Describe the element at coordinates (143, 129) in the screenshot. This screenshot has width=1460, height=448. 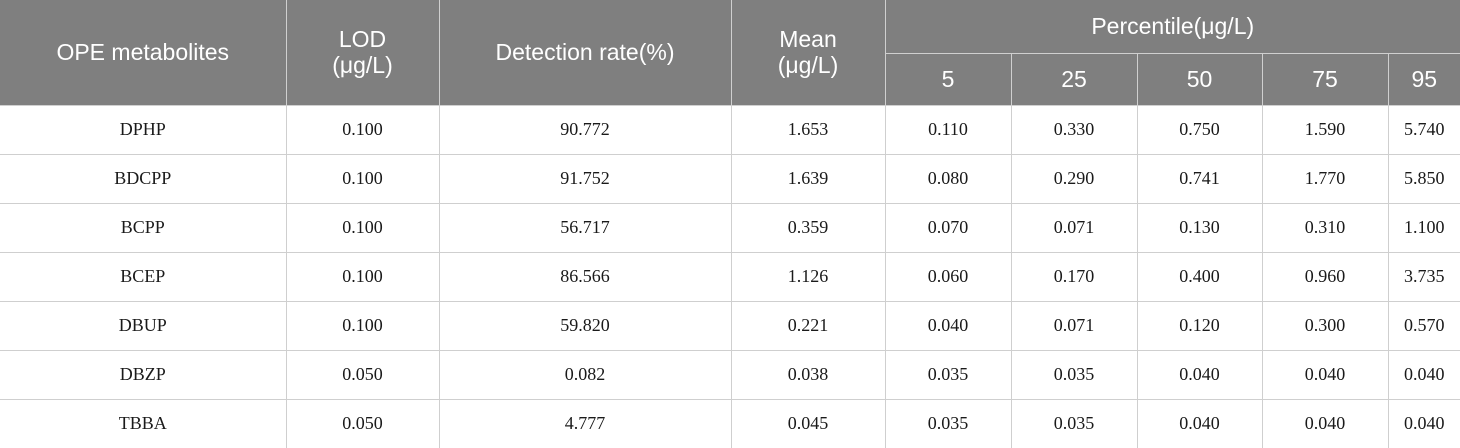
I see `cell-metabolite: DPHP` at that location.